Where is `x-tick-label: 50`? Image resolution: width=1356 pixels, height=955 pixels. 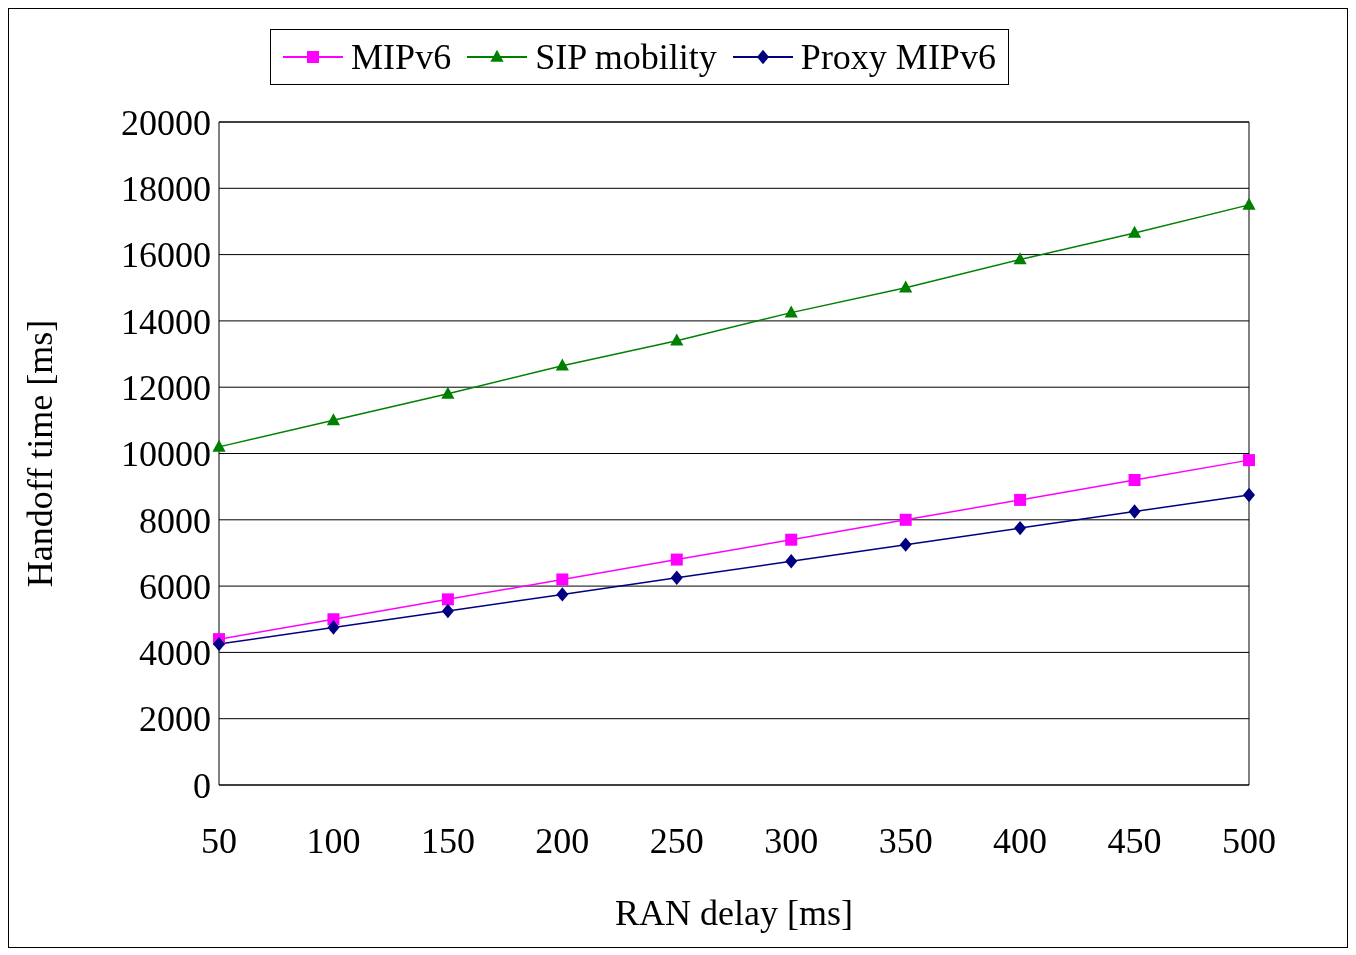
x-tick-label: 50 is located at coordinates (219, 840).